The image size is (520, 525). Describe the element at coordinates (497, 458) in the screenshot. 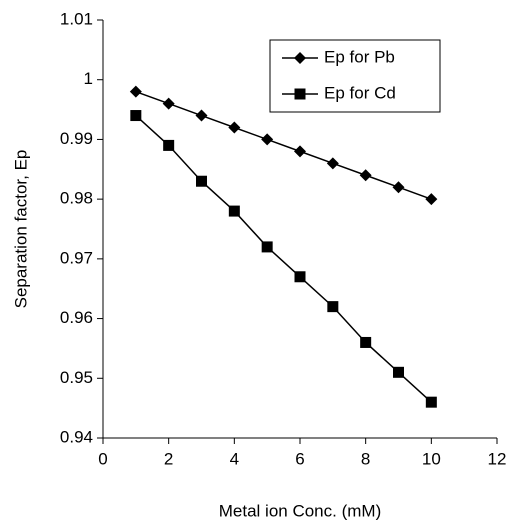

I see `x-tick-label: 12` at that location.